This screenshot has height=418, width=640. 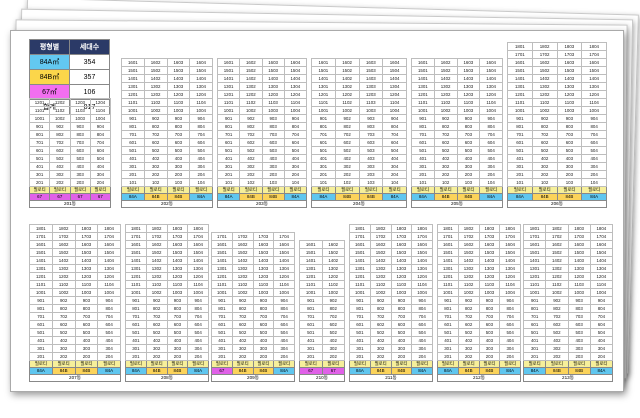 What do you see at coordinates (49, 77) in the screenshot?
I see `summary-type-84b: 84B㎡` at bounding box center [49, 77].